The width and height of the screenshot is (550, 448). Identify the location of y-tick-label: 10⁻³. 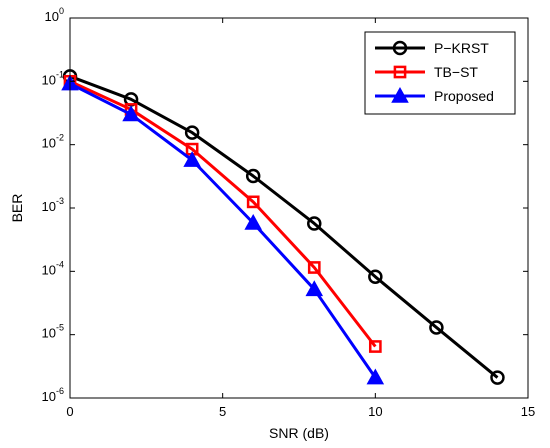
(53, 205).